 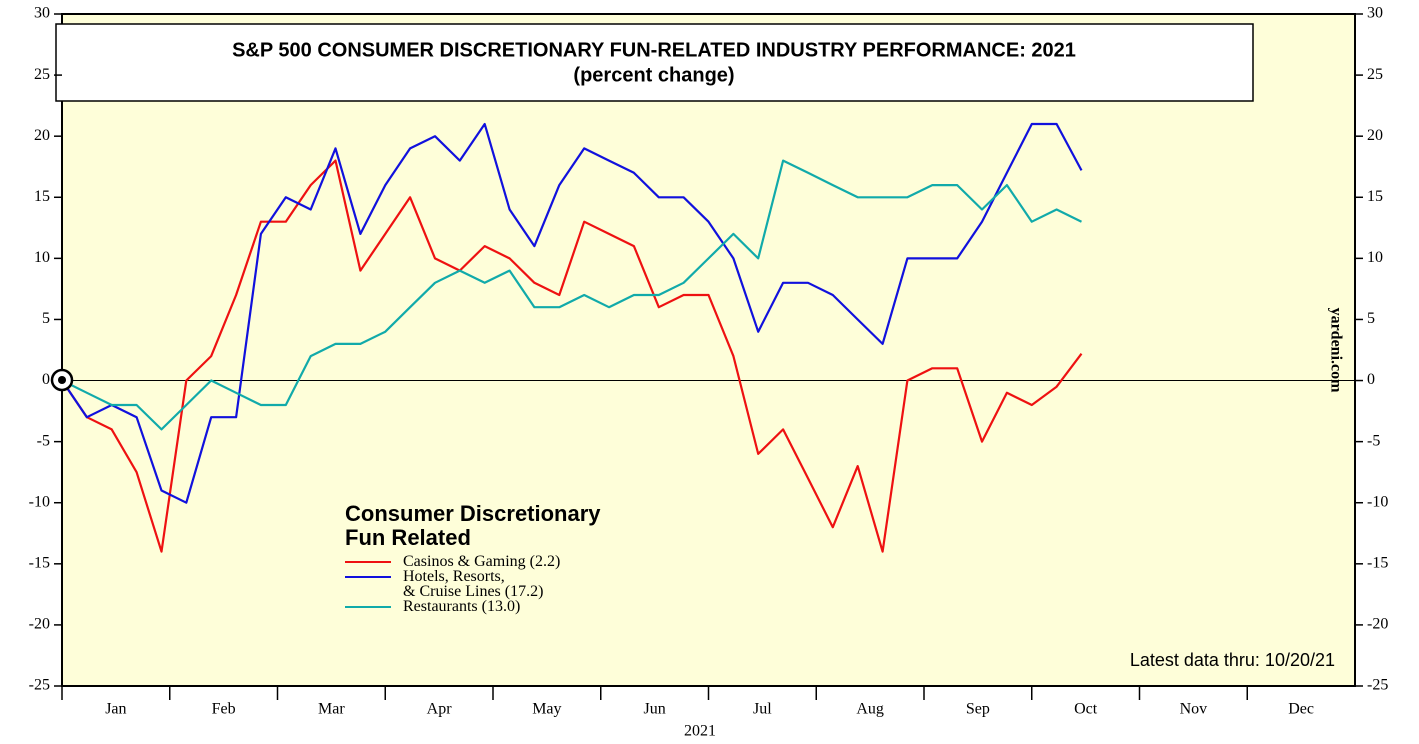 I want to click on y-tick-label: -10, so click(x=39, y=501).